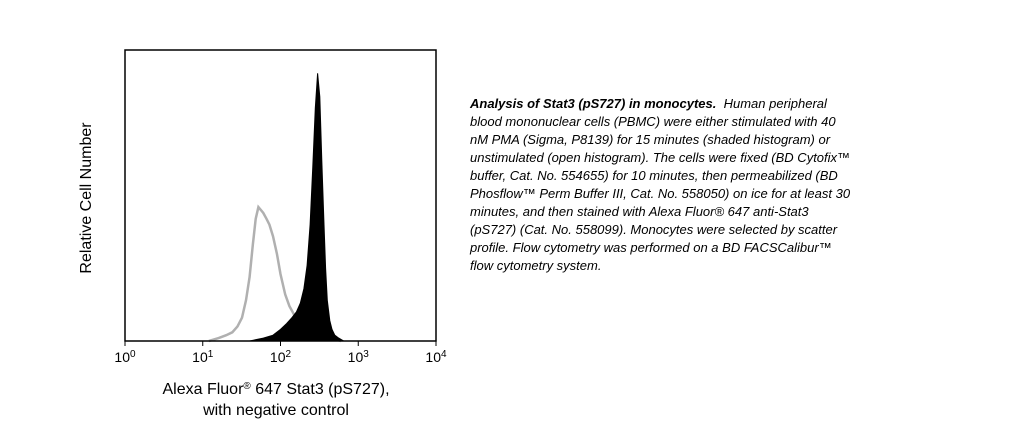 This screenshot has width=1021, height=425. Describe the element at coordinates (275, 410) in the screenshot. I see `x-axis-label-line2: with negative control` at that location.